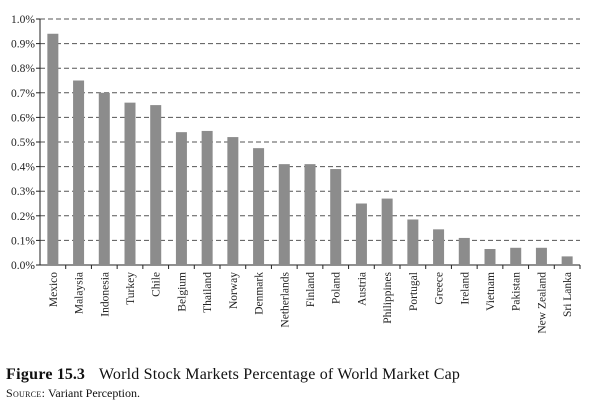  What do you see at coordinates (388, 297) in the screenshot?
I see `x-tick-label: Philippines` at bounding box center [388, 297].